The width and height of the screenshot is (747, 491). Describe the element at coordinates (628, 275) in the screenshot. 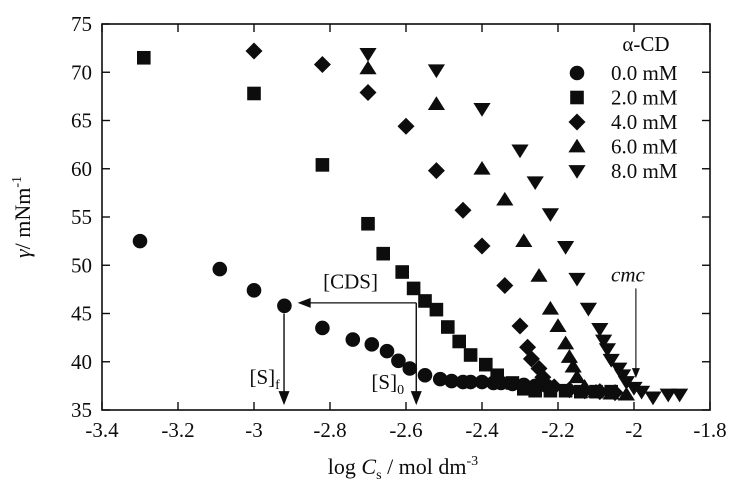

I see `cmc-label: cmc` at that location.